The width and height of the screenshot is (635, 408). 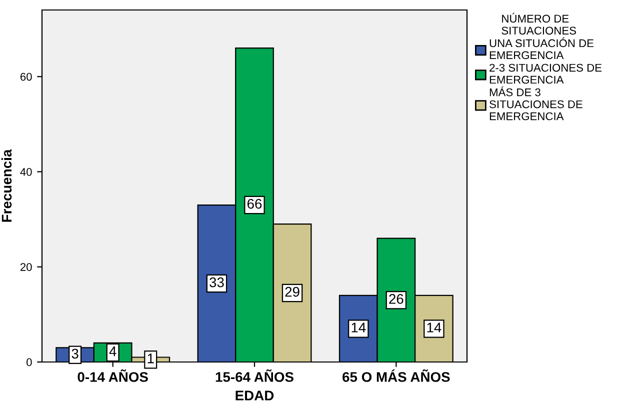 I want to click on data-label: 29, so click(x=292, y=291).